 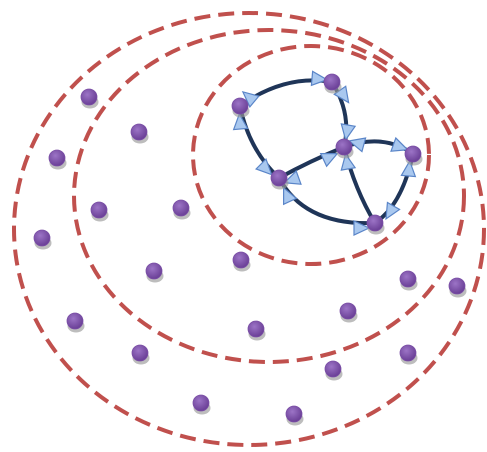 I want to click on connected-node-c, so click(x=344, y=148).